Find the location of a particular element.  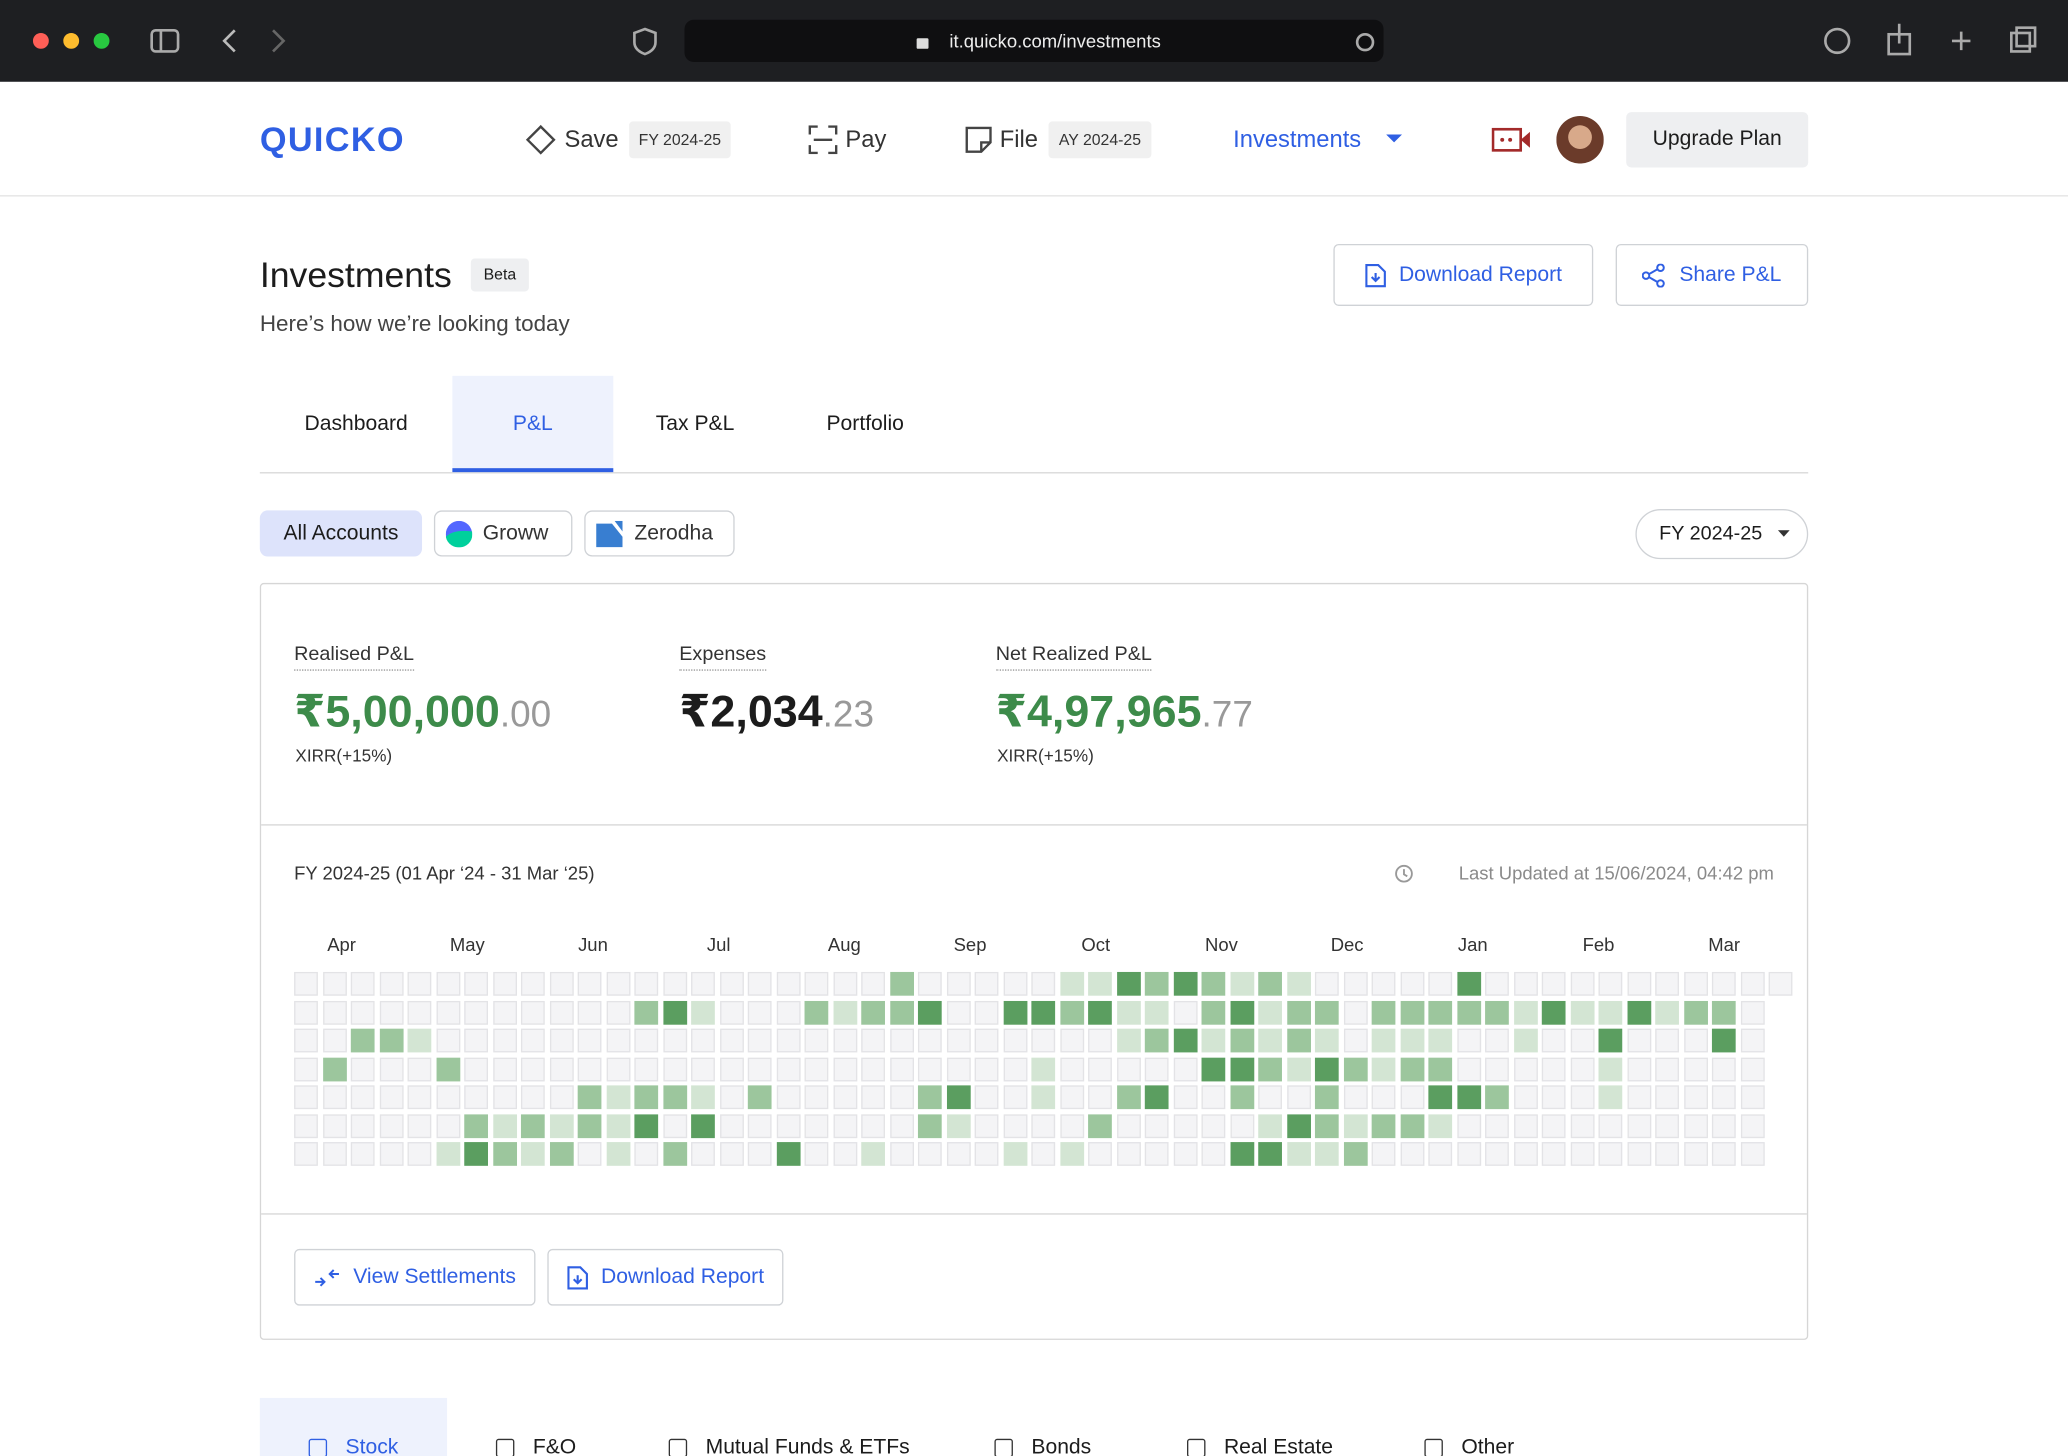

period-select: FY 2024-25 is located at coordinates (1722, 534).